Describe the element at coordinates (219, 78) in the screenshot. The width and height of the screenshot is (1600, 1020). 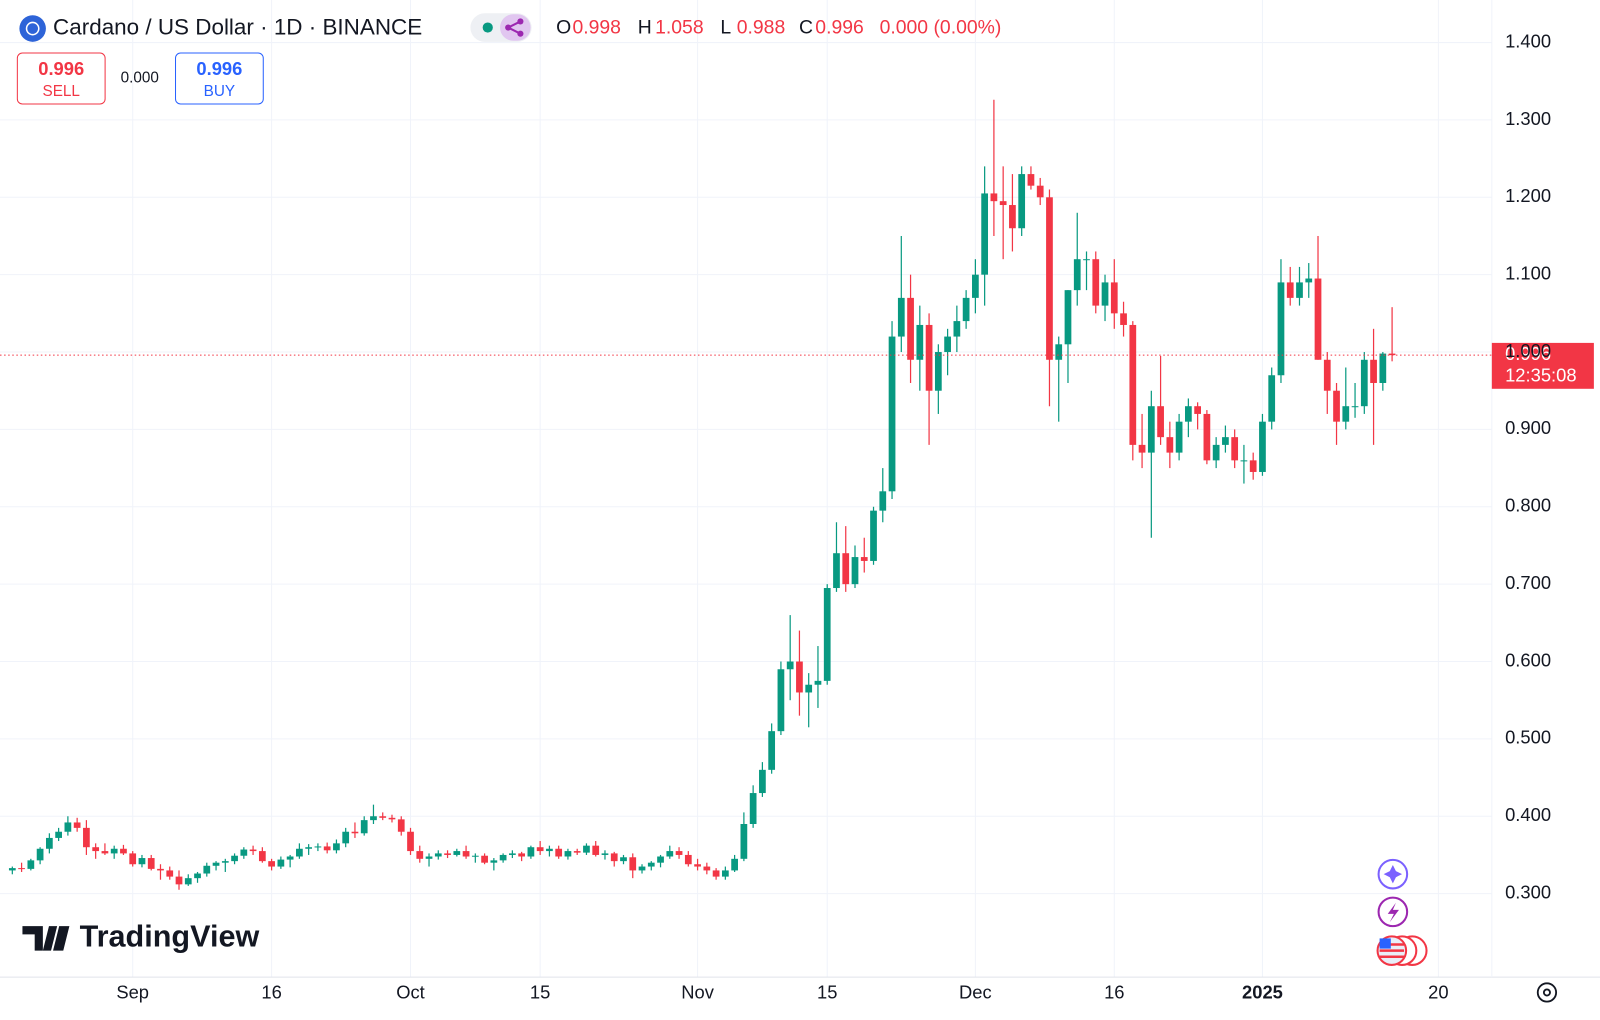
I see `buy-button` at that location.